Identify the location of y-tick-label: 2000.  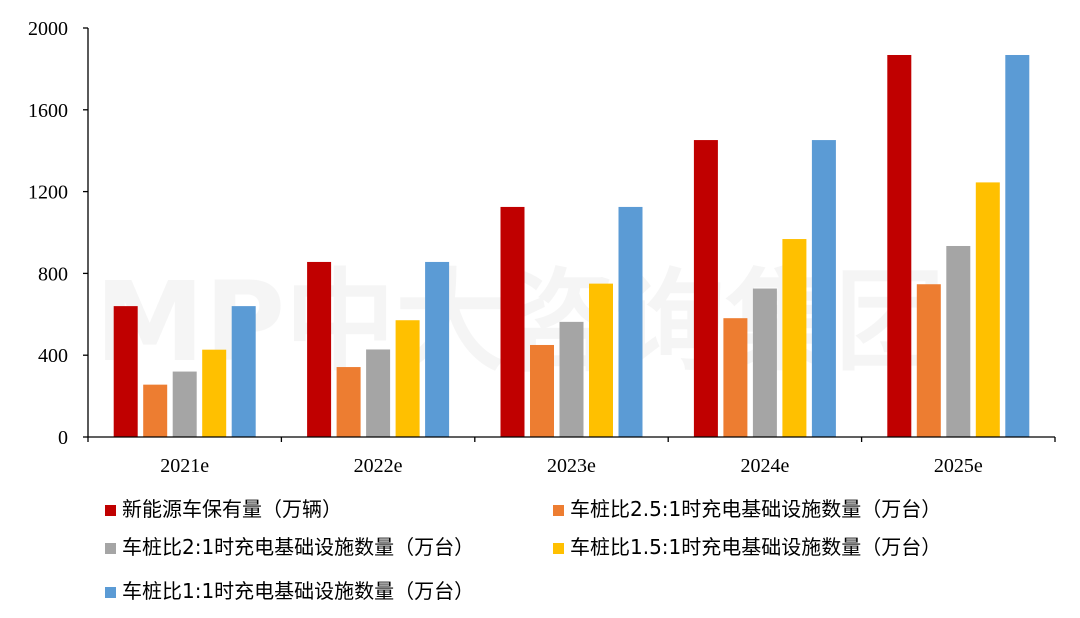
(48, 29).